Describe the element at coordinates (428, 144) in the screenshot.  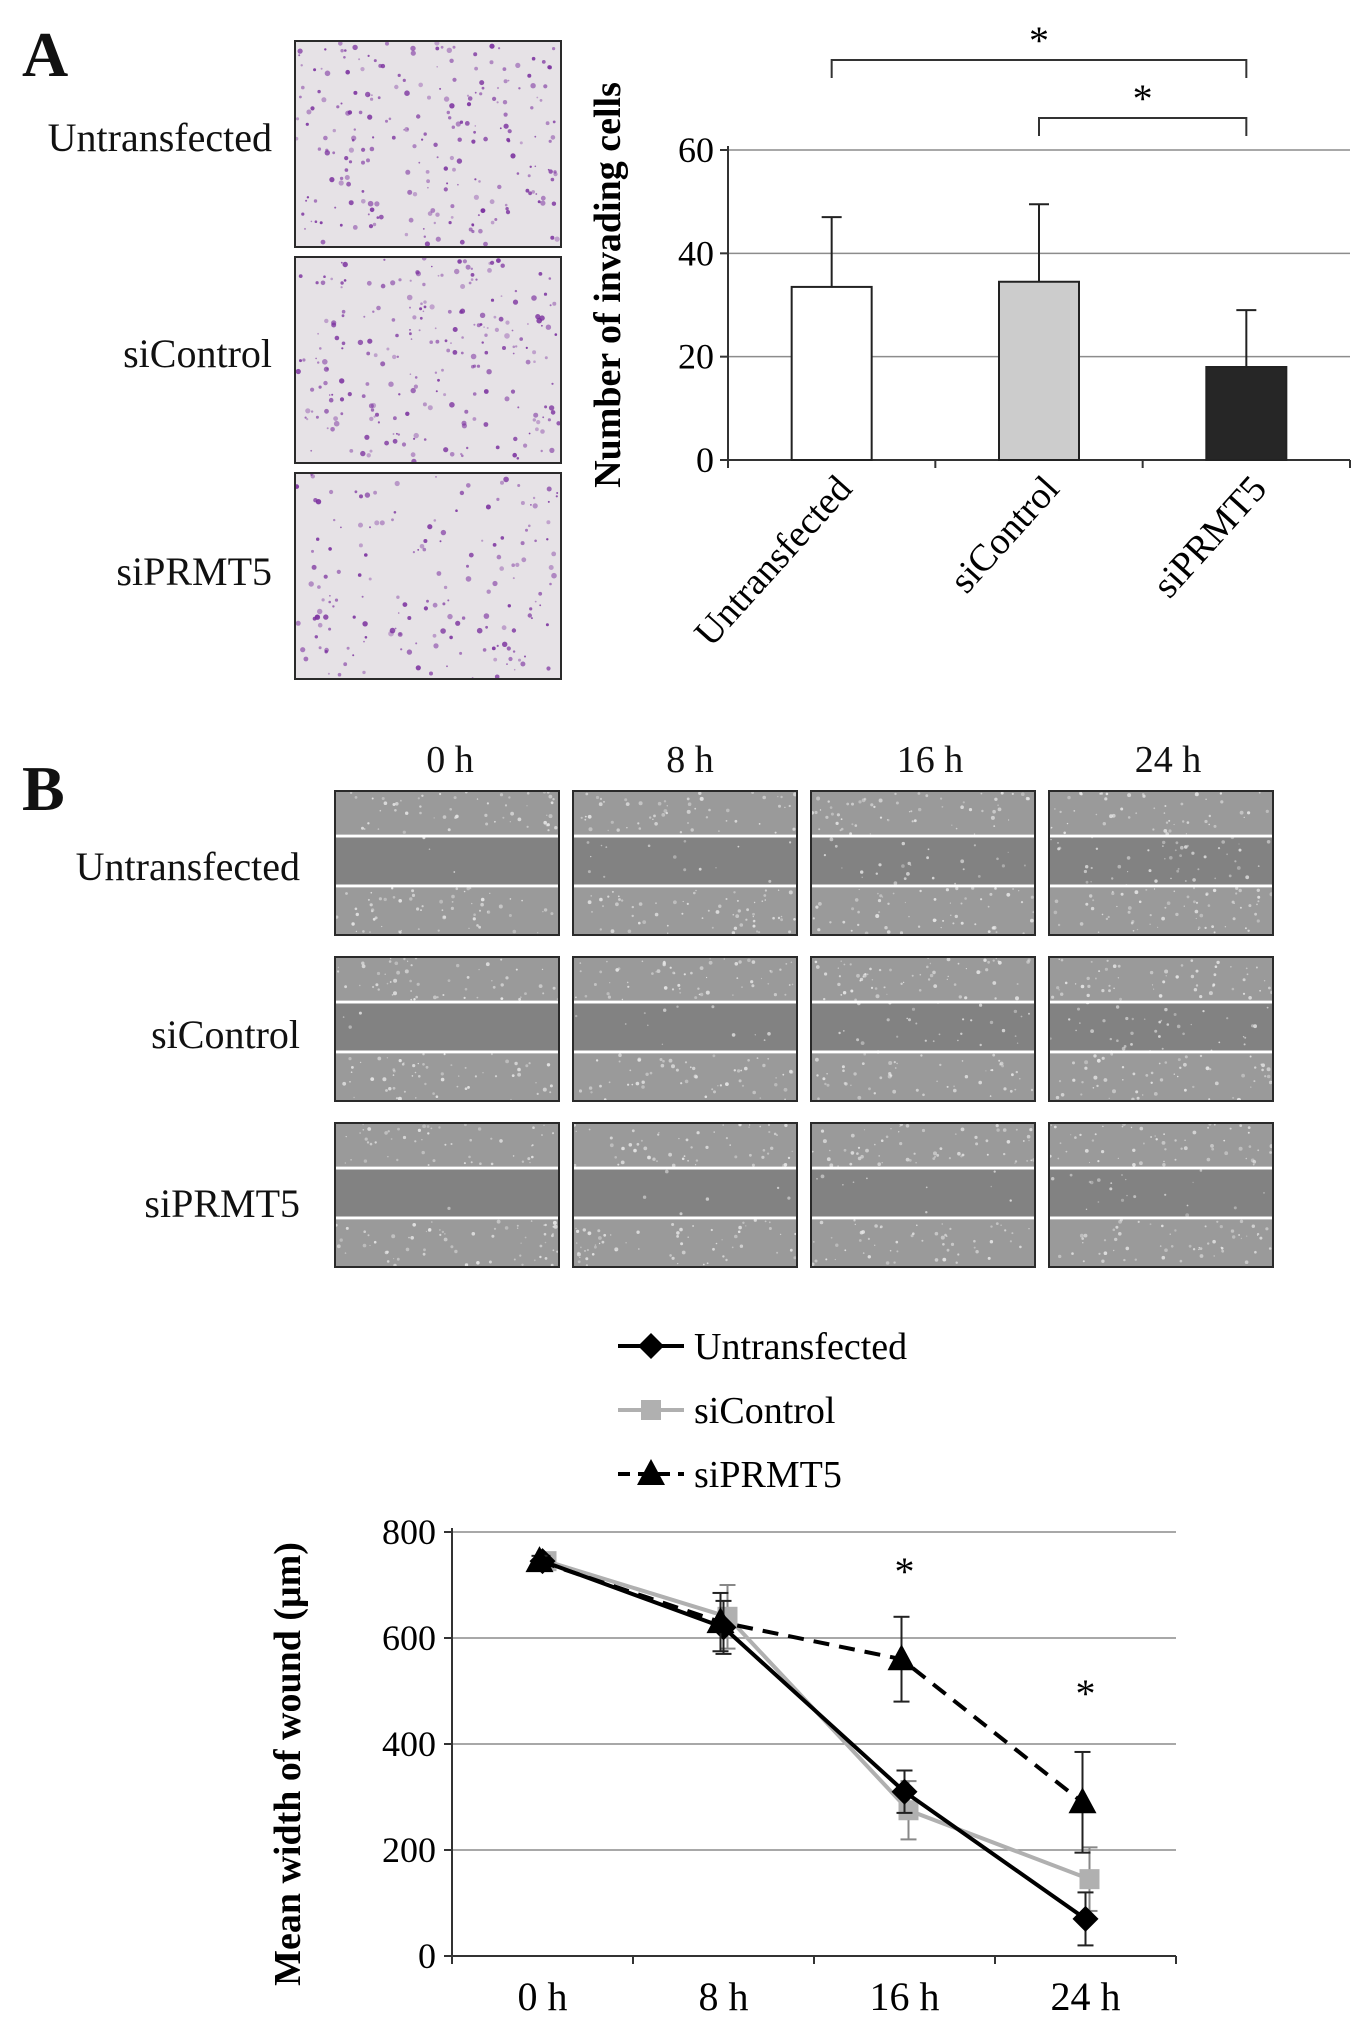
I see `invasion-texture` at that location.